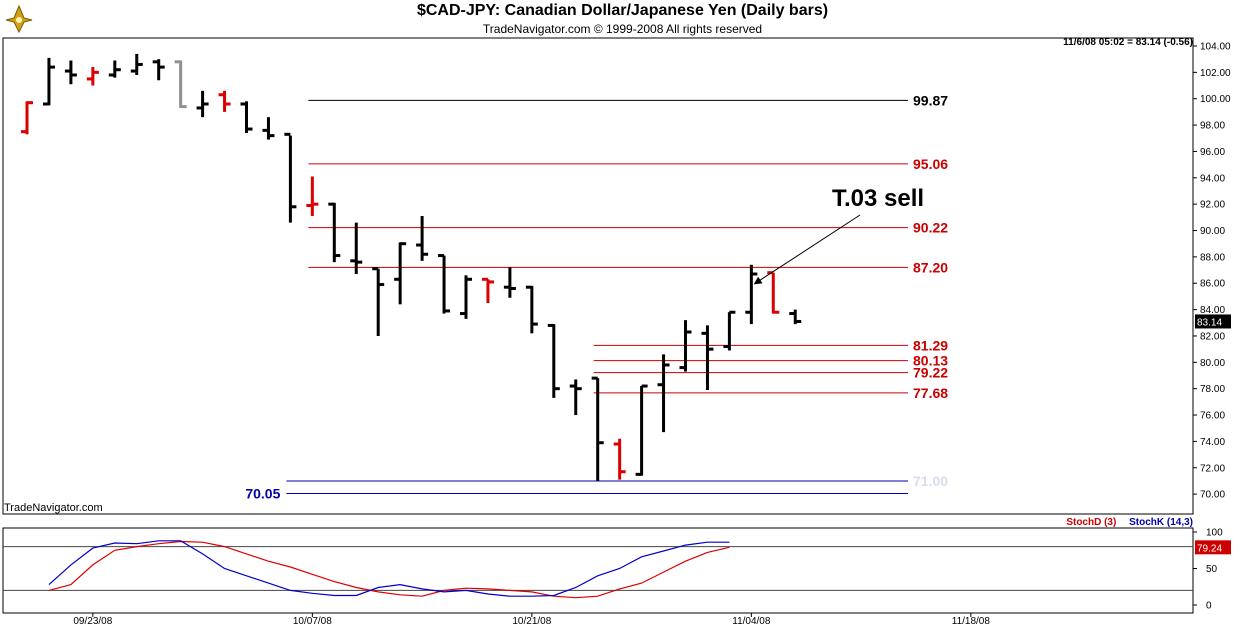  What do you see at coordinates (1212, 257) in the screenshot?
I see `y-tick-label: 88.00` at bounding box center [1212, 257].